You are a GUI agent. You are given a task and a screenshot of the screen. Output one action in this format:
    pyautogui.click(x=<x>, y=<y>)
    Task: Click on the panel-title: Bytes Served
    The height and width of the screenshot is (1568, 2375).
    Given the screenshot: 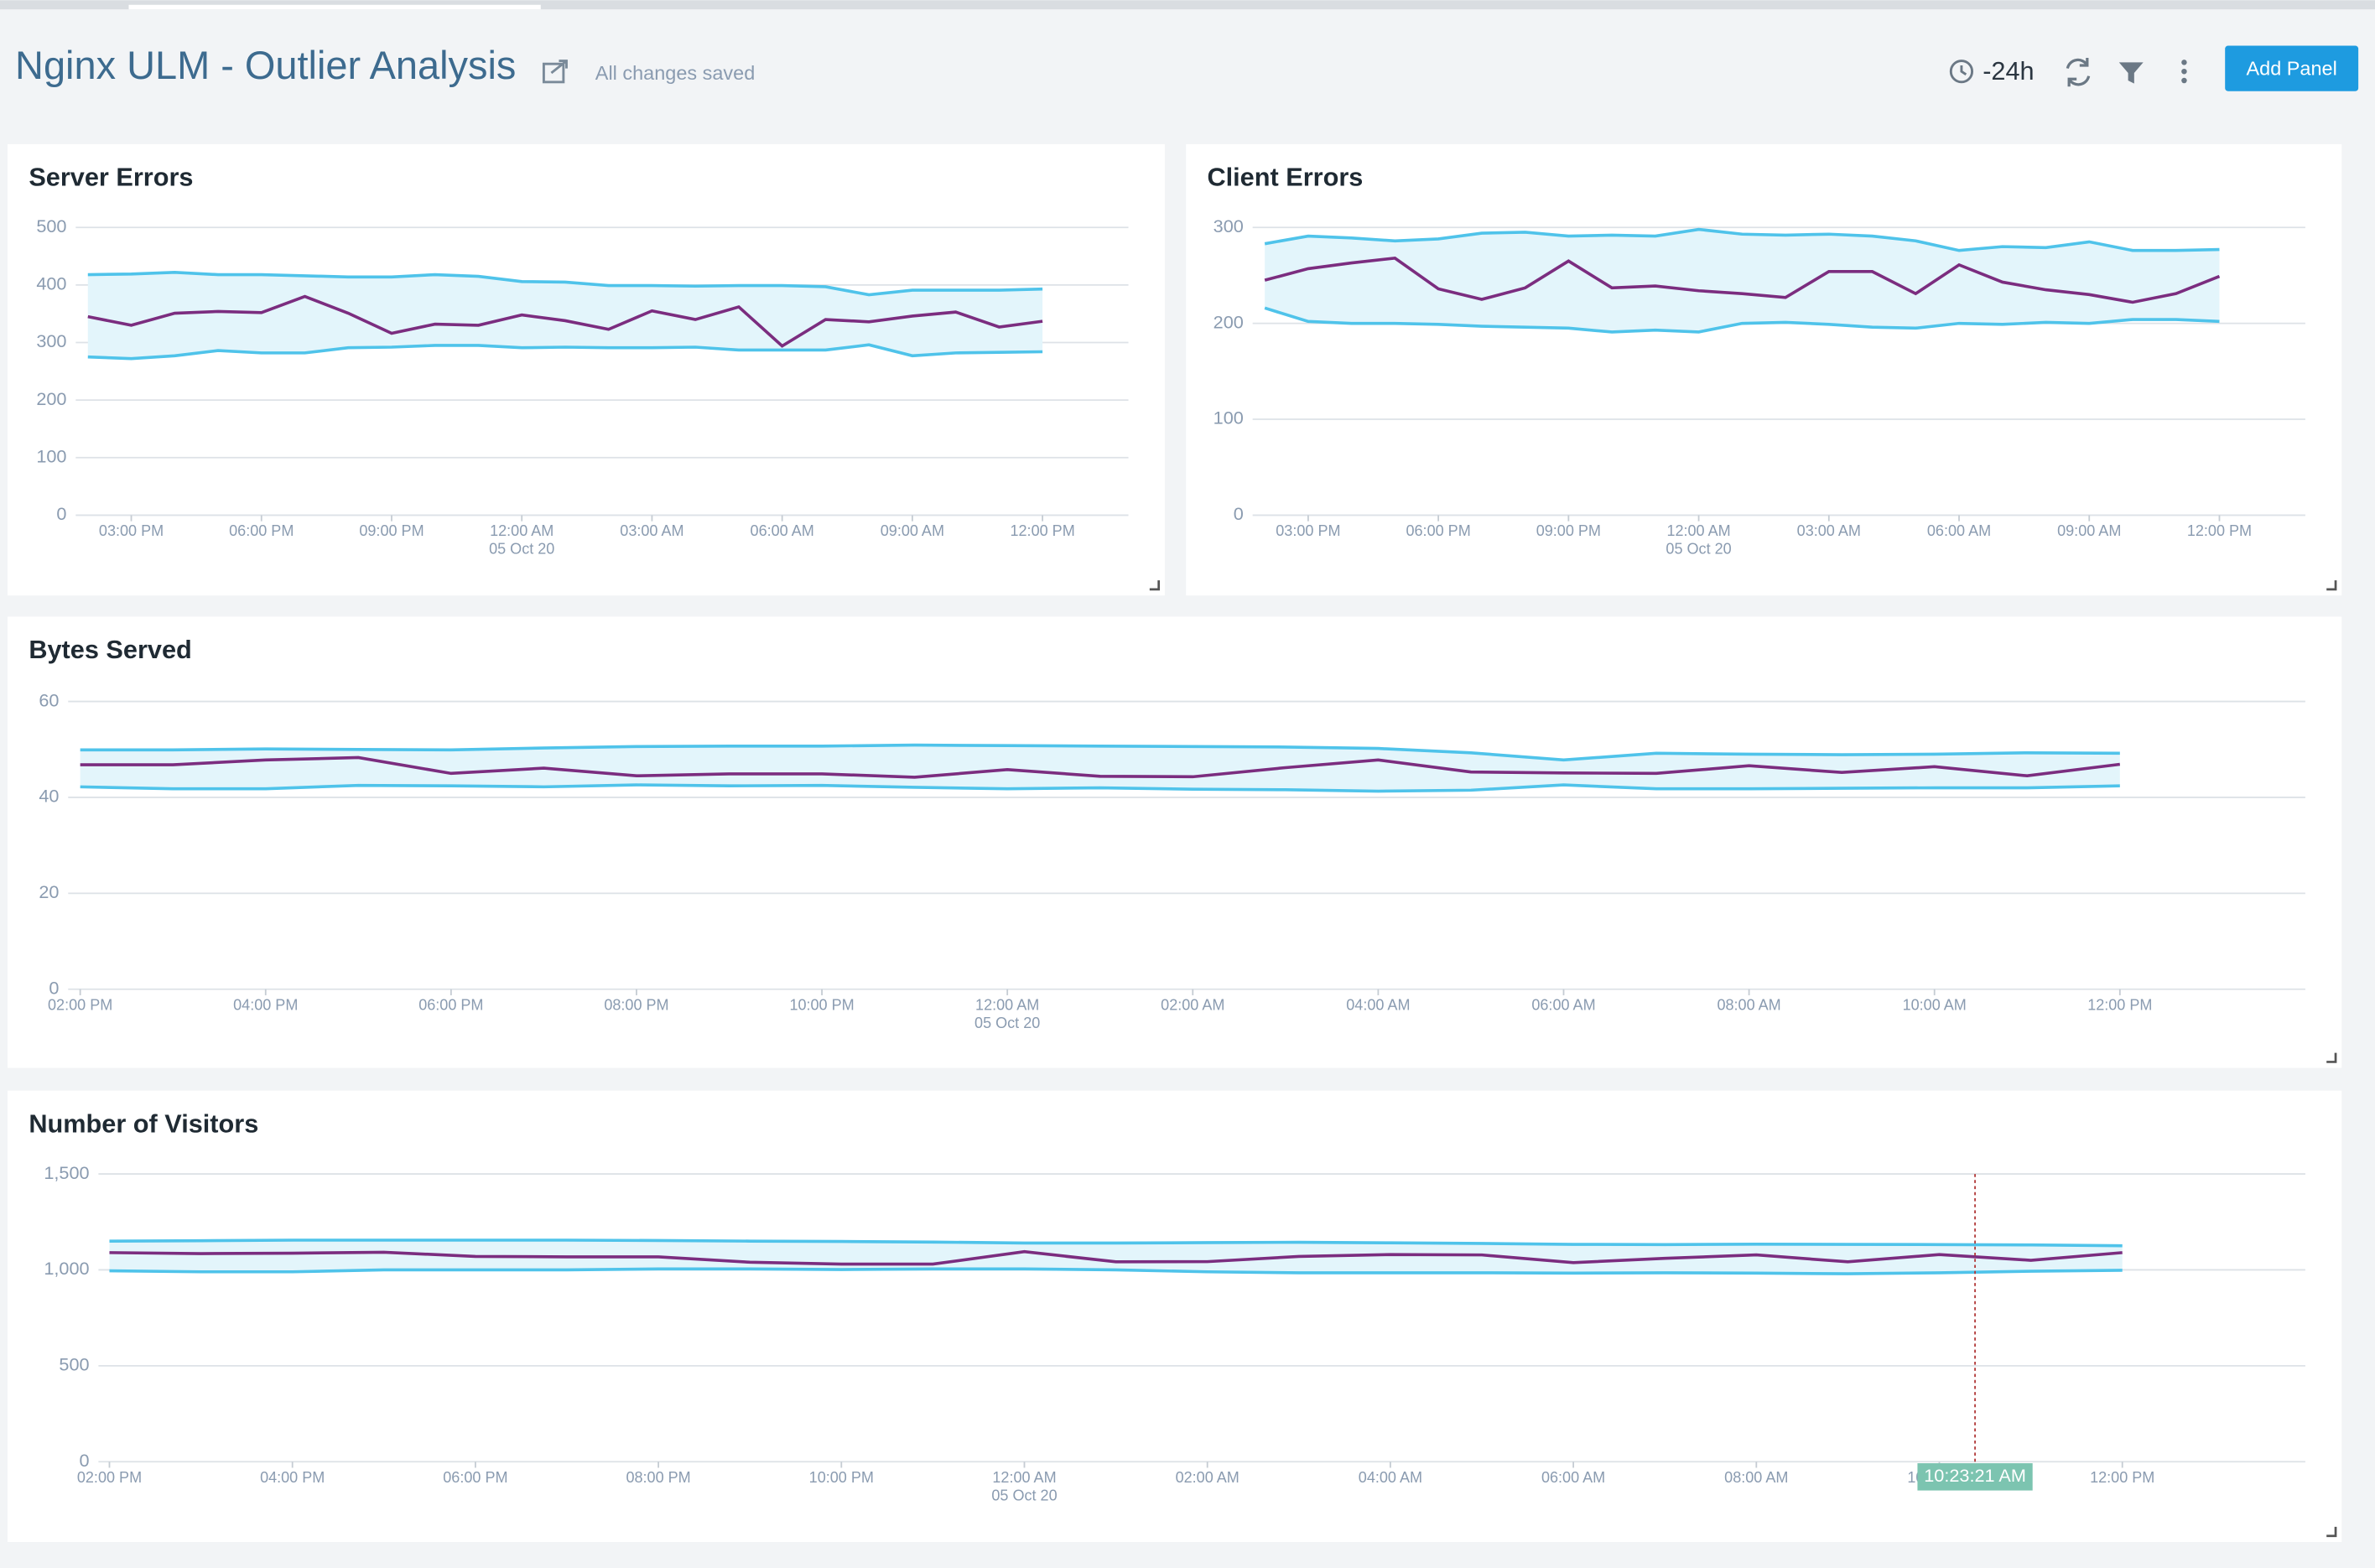 What is the action you would take?
    pyautogui.click(x=110, y=649)
    